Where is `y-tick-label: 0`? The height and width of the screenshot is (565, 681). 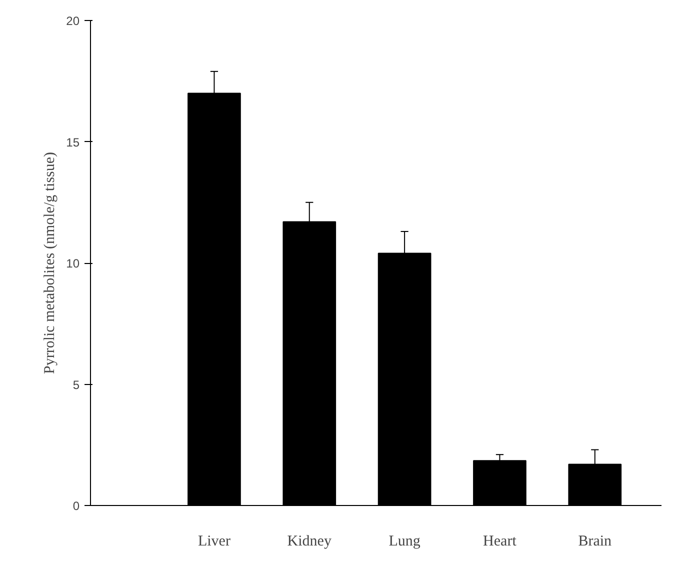
y-tick-label: 0 is located at coordinates (76, 506).